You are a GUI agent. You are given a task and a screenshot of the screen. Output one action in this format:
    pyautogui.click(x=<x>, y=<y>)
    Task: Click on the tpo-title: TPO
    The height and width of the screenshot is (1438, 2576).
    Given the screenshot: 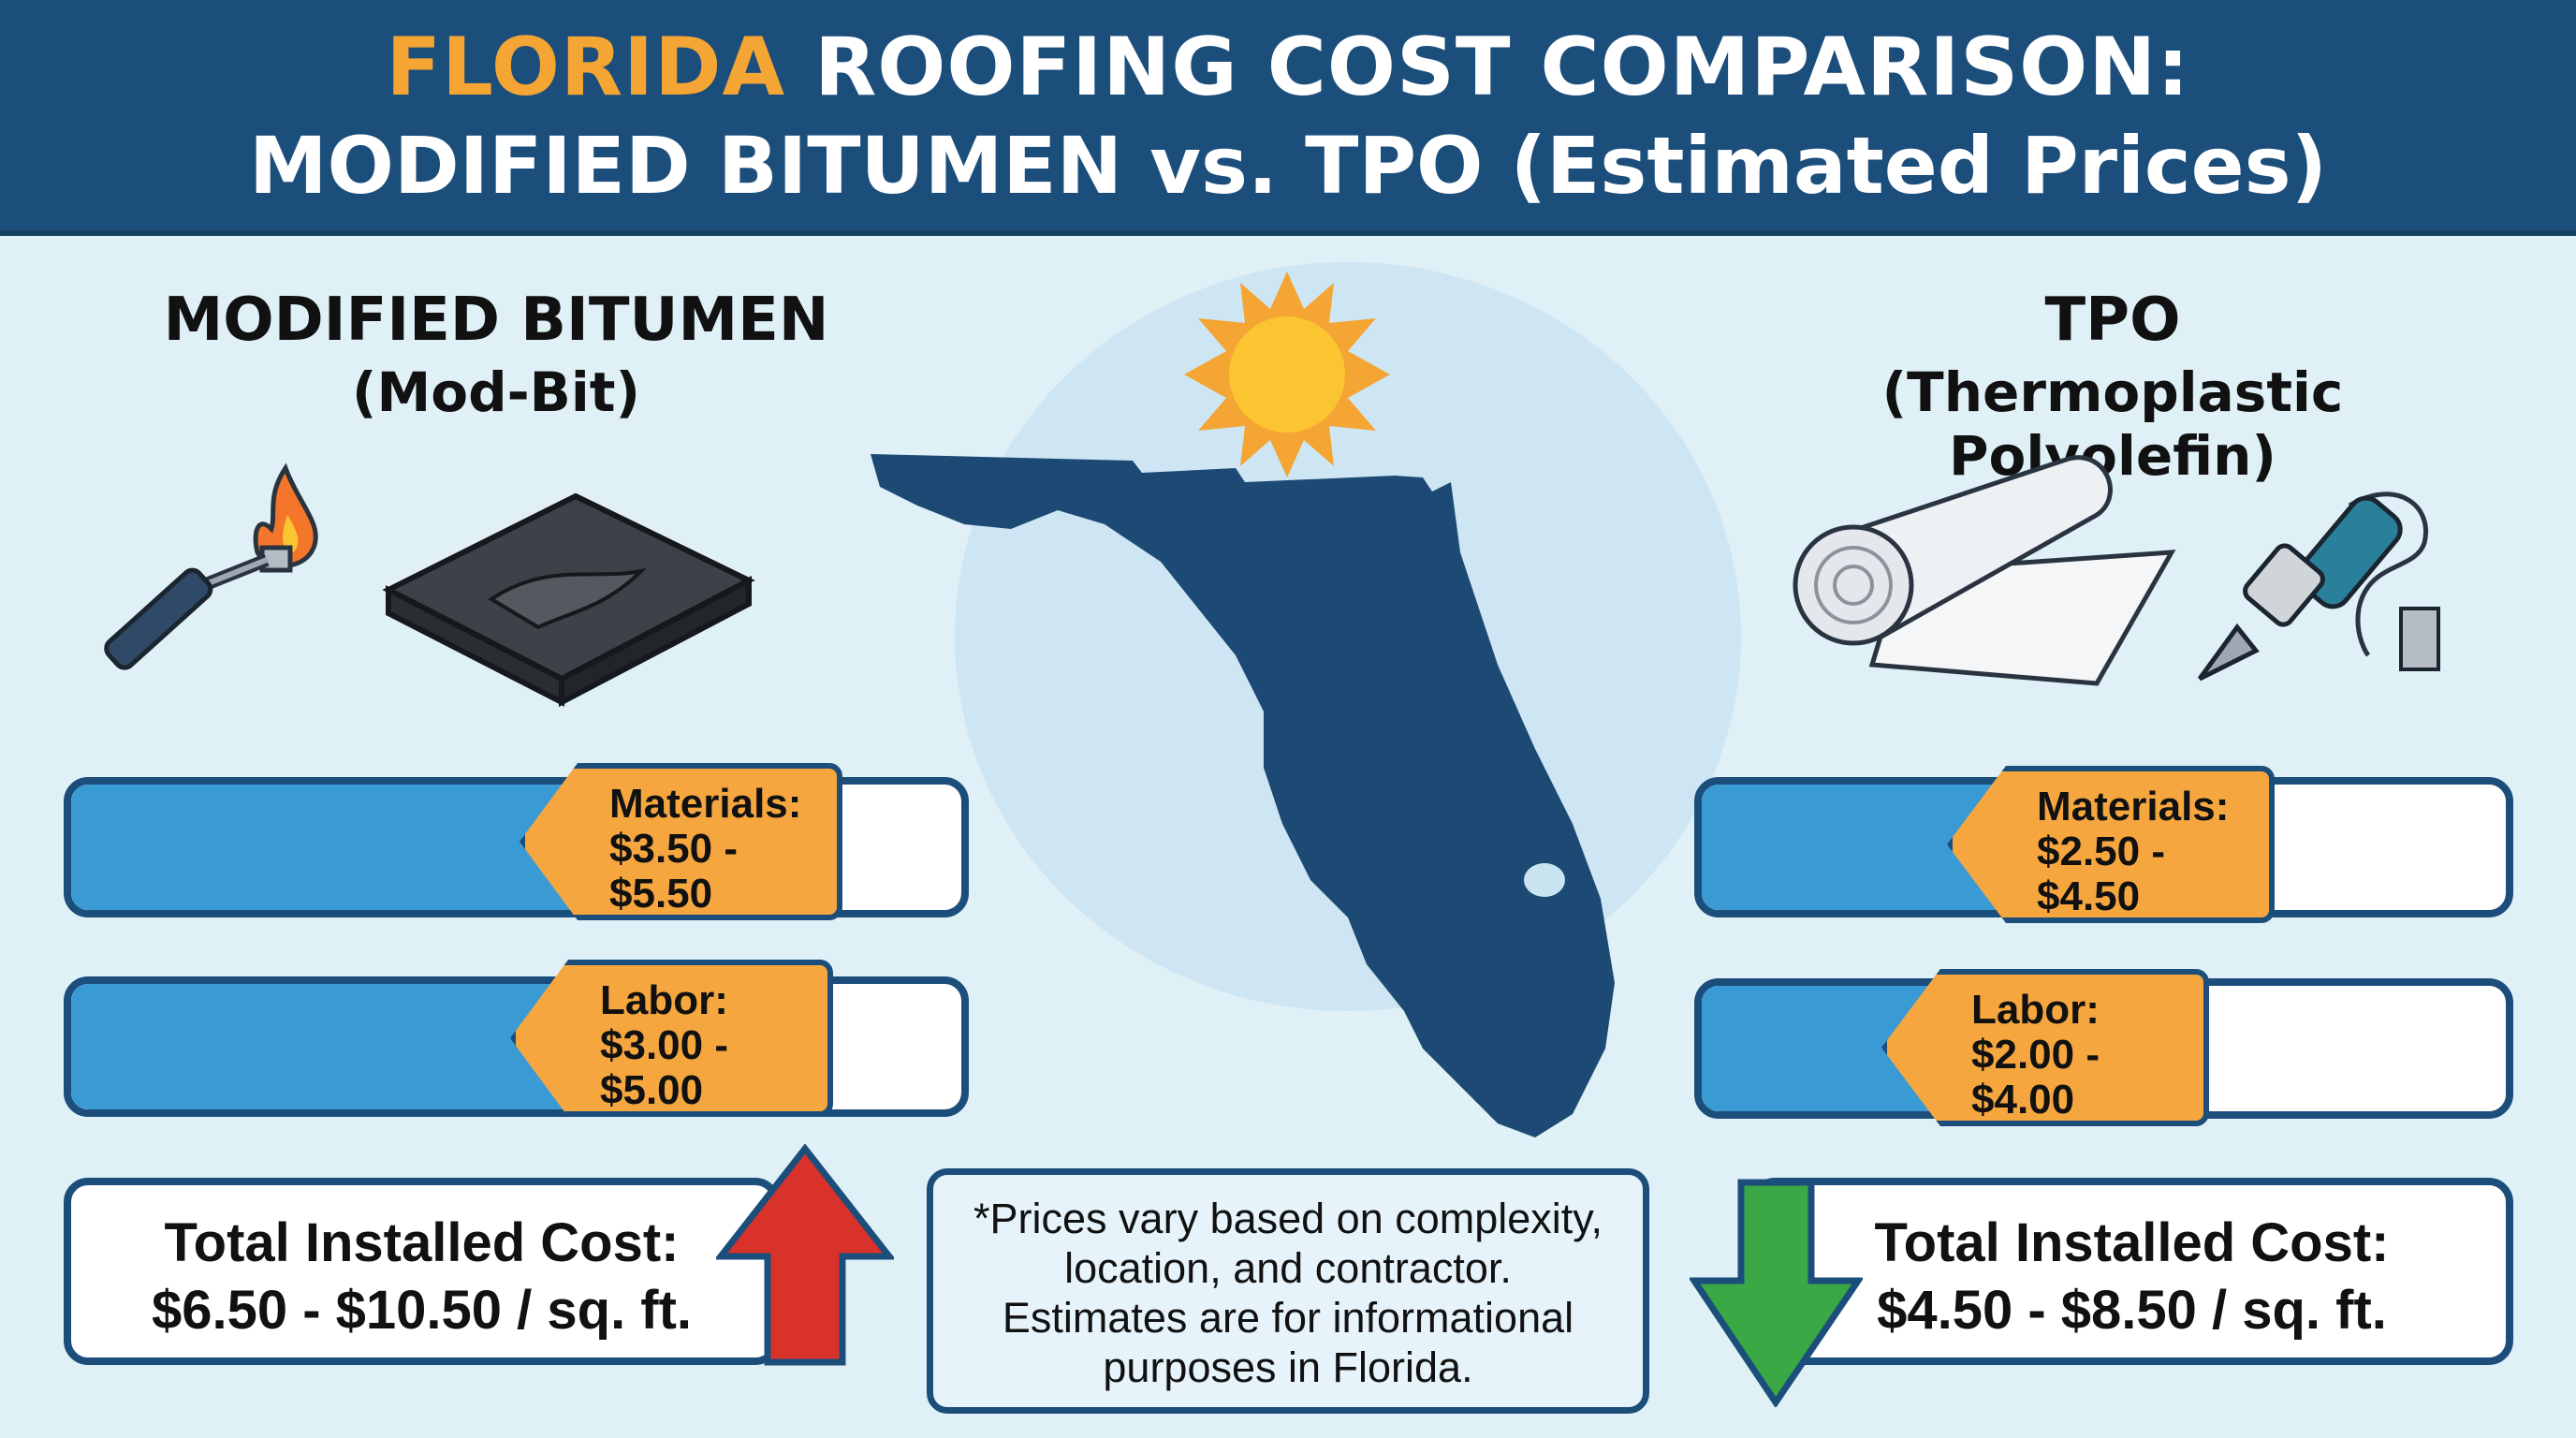 What is the action you would take?
    pyautogui.click(x=2112, y=320)
    